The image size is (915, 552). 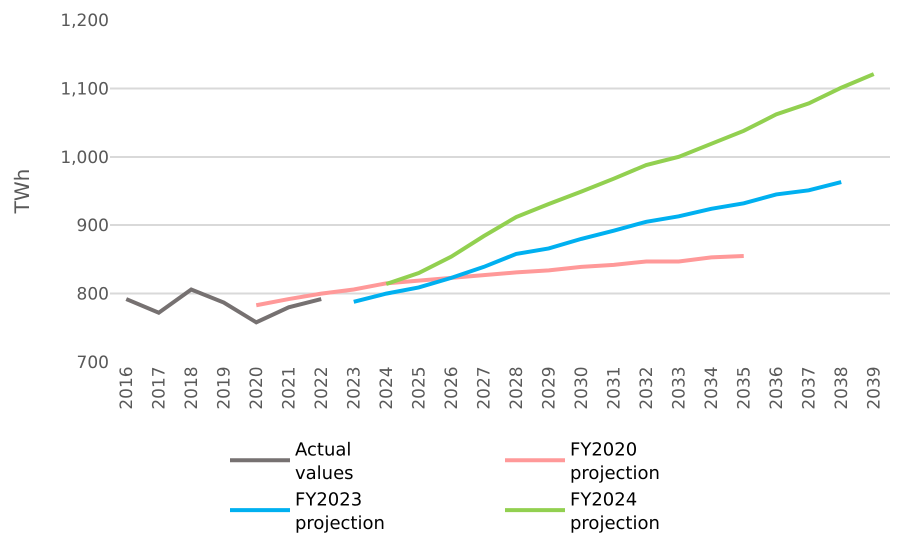 What do you see at coordinates (615, 511) in the screenshot?
I see `legend-label: FY2024 projection` at bounding box center [615, 511].